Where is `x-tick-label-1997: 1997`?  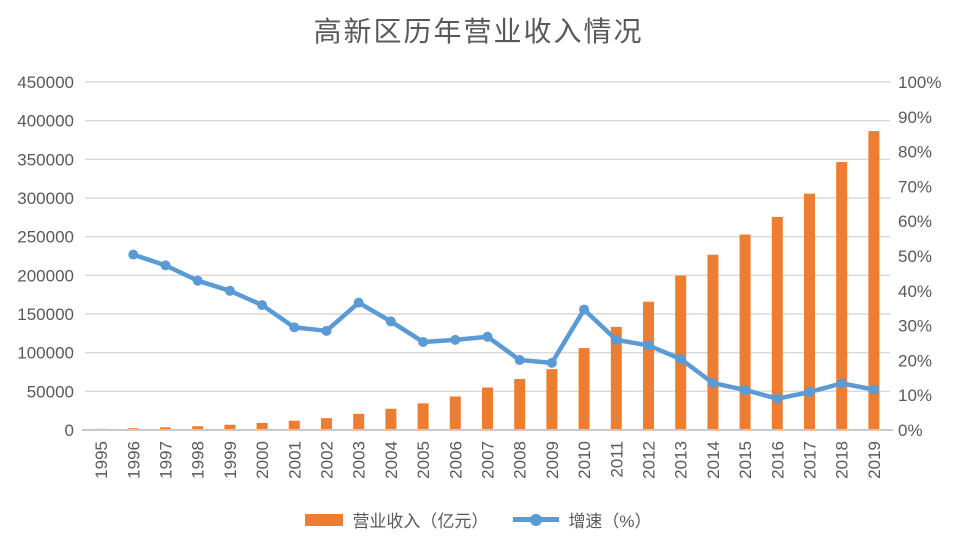
x-tick-label-1997: 1997 is located at coordinates (166, 460).